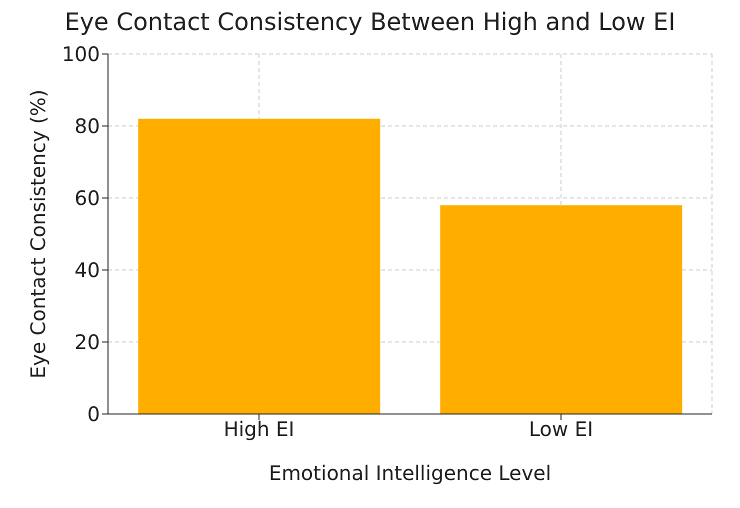  I want to click on y-tick-label: 0, so click(93, 414).